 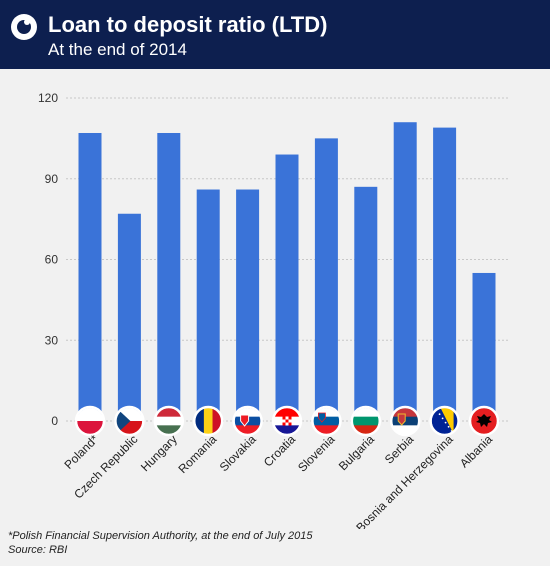 What do you see at coordinates (476, 451) in the screenshot?
I see `x-tick-label: Albania` at bounding box center [476, 451].